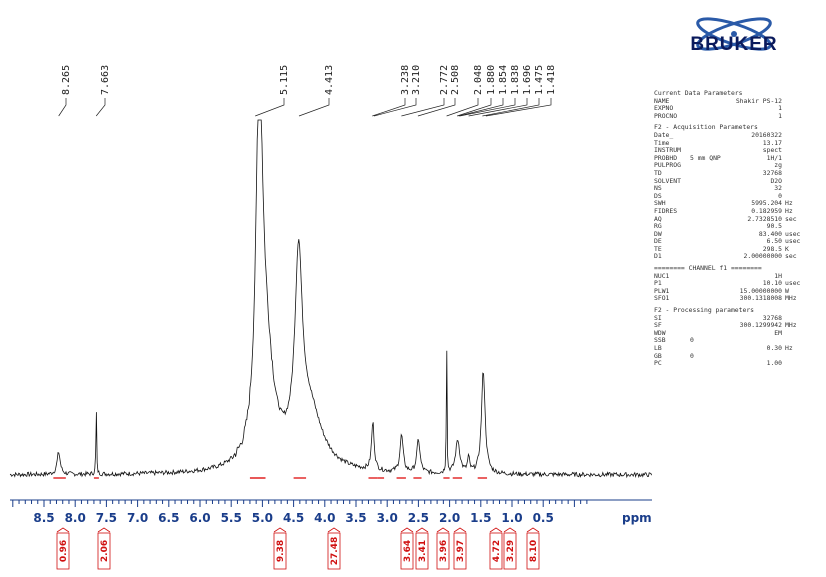 The height and width of the screenshot is (577, 826). I want to click on peak-leader-lines, so click(305, 107).